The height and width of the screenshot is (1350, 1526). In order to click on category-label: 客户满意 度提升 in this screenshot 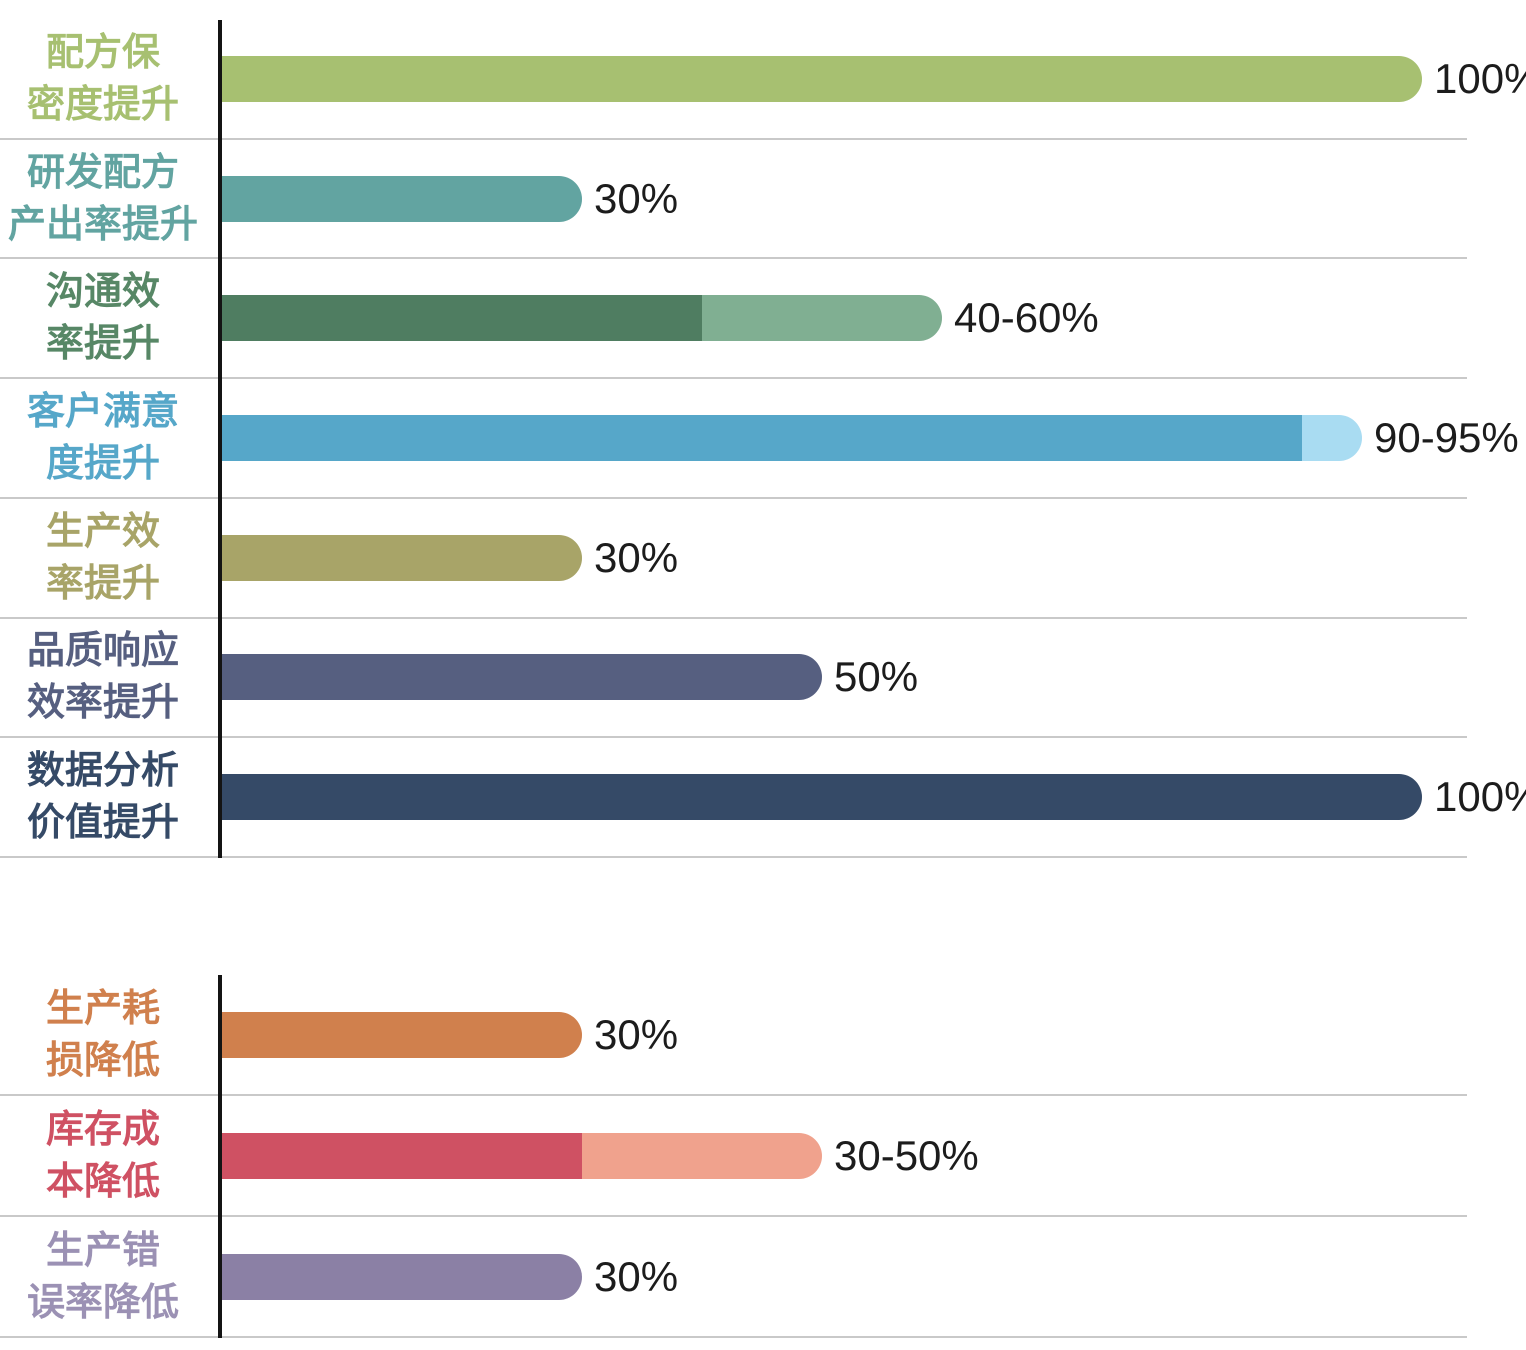, I will do `click(103, 438)`.